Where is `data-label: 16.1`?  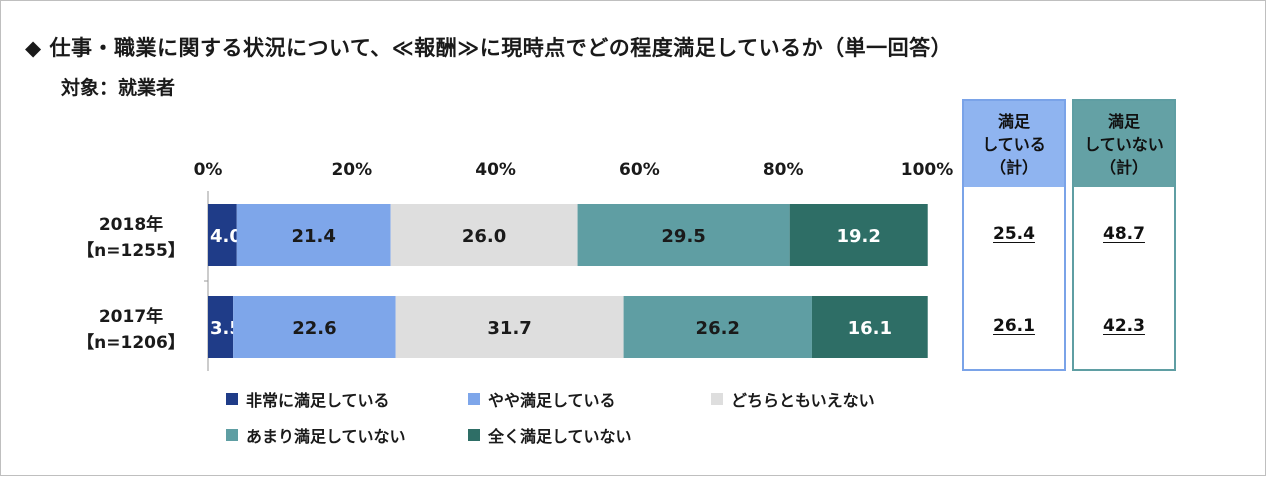
data-label: 16.1 is located at coordinates (870, 328).